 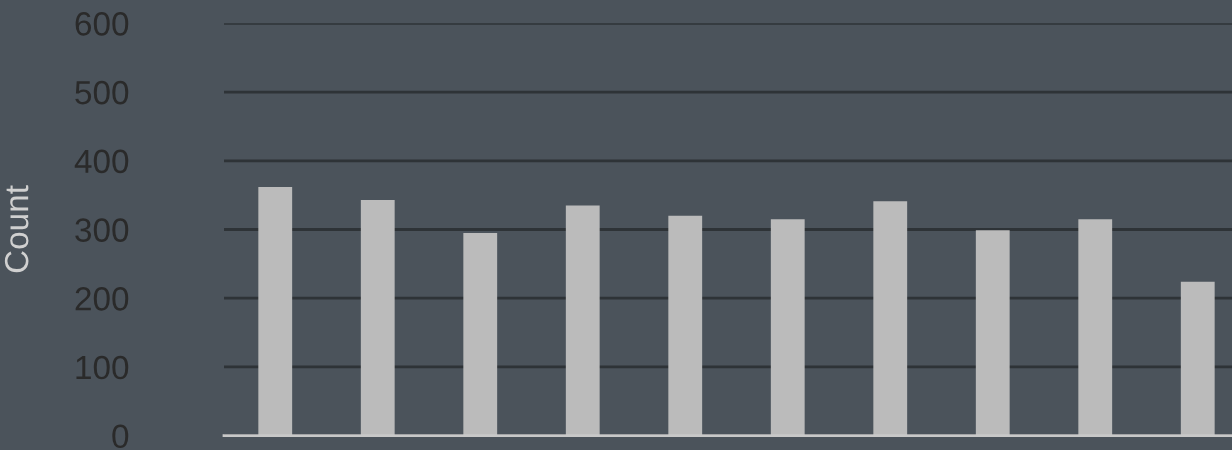 I want to click on y-axis-title: Count, so click(x=16, y=229).